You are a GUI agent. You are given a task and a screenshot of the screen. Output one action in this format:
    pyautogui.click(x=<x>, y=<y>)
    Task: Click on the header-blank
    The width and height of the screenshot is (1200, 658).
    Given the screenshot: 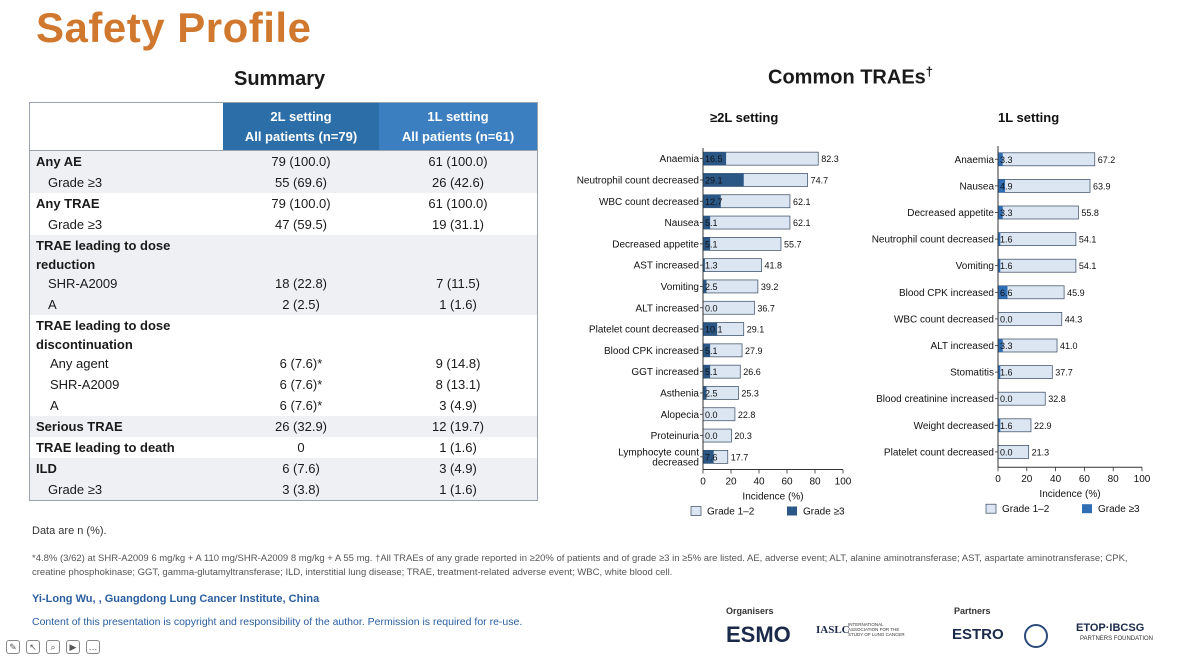 What is the action you would take?
    pyautogui.click(x=126, y=126)
    